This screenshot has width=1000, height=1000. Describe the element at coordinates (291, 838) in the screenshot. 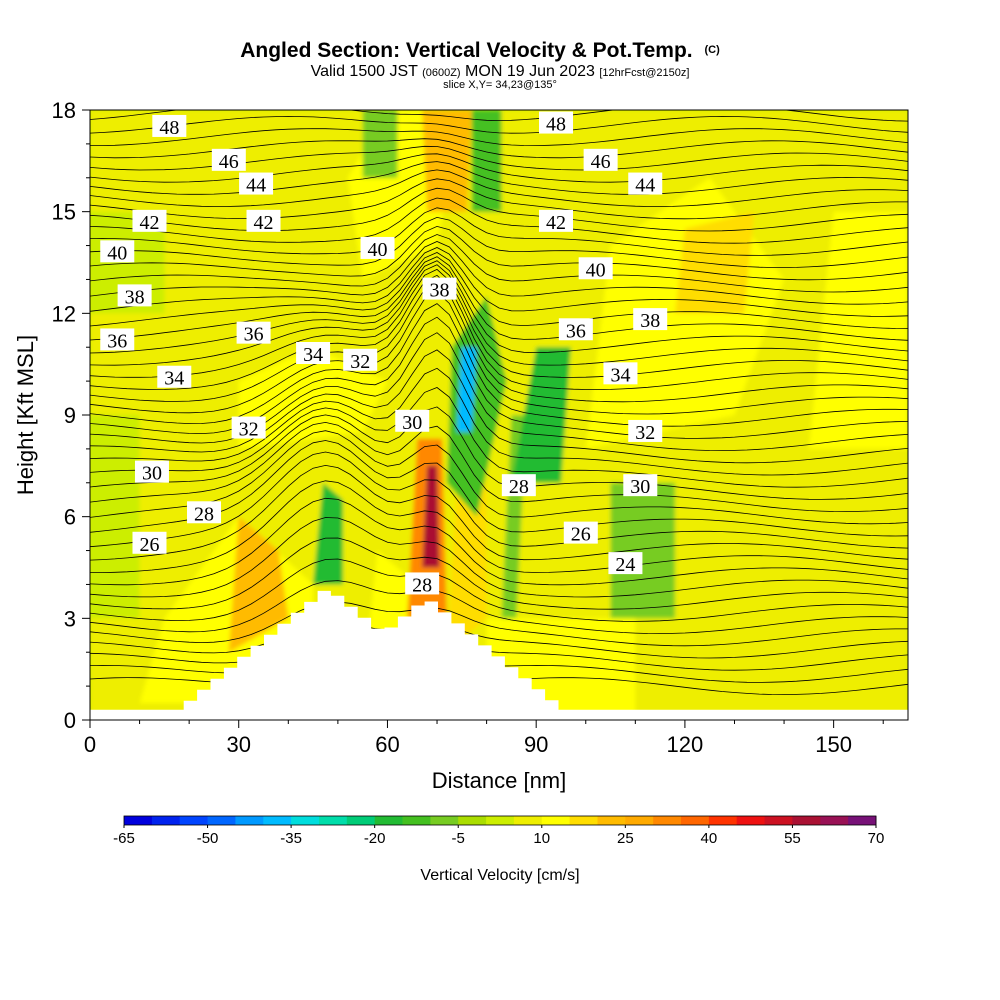

I see `colorbar-tick-label: -35` at that location.